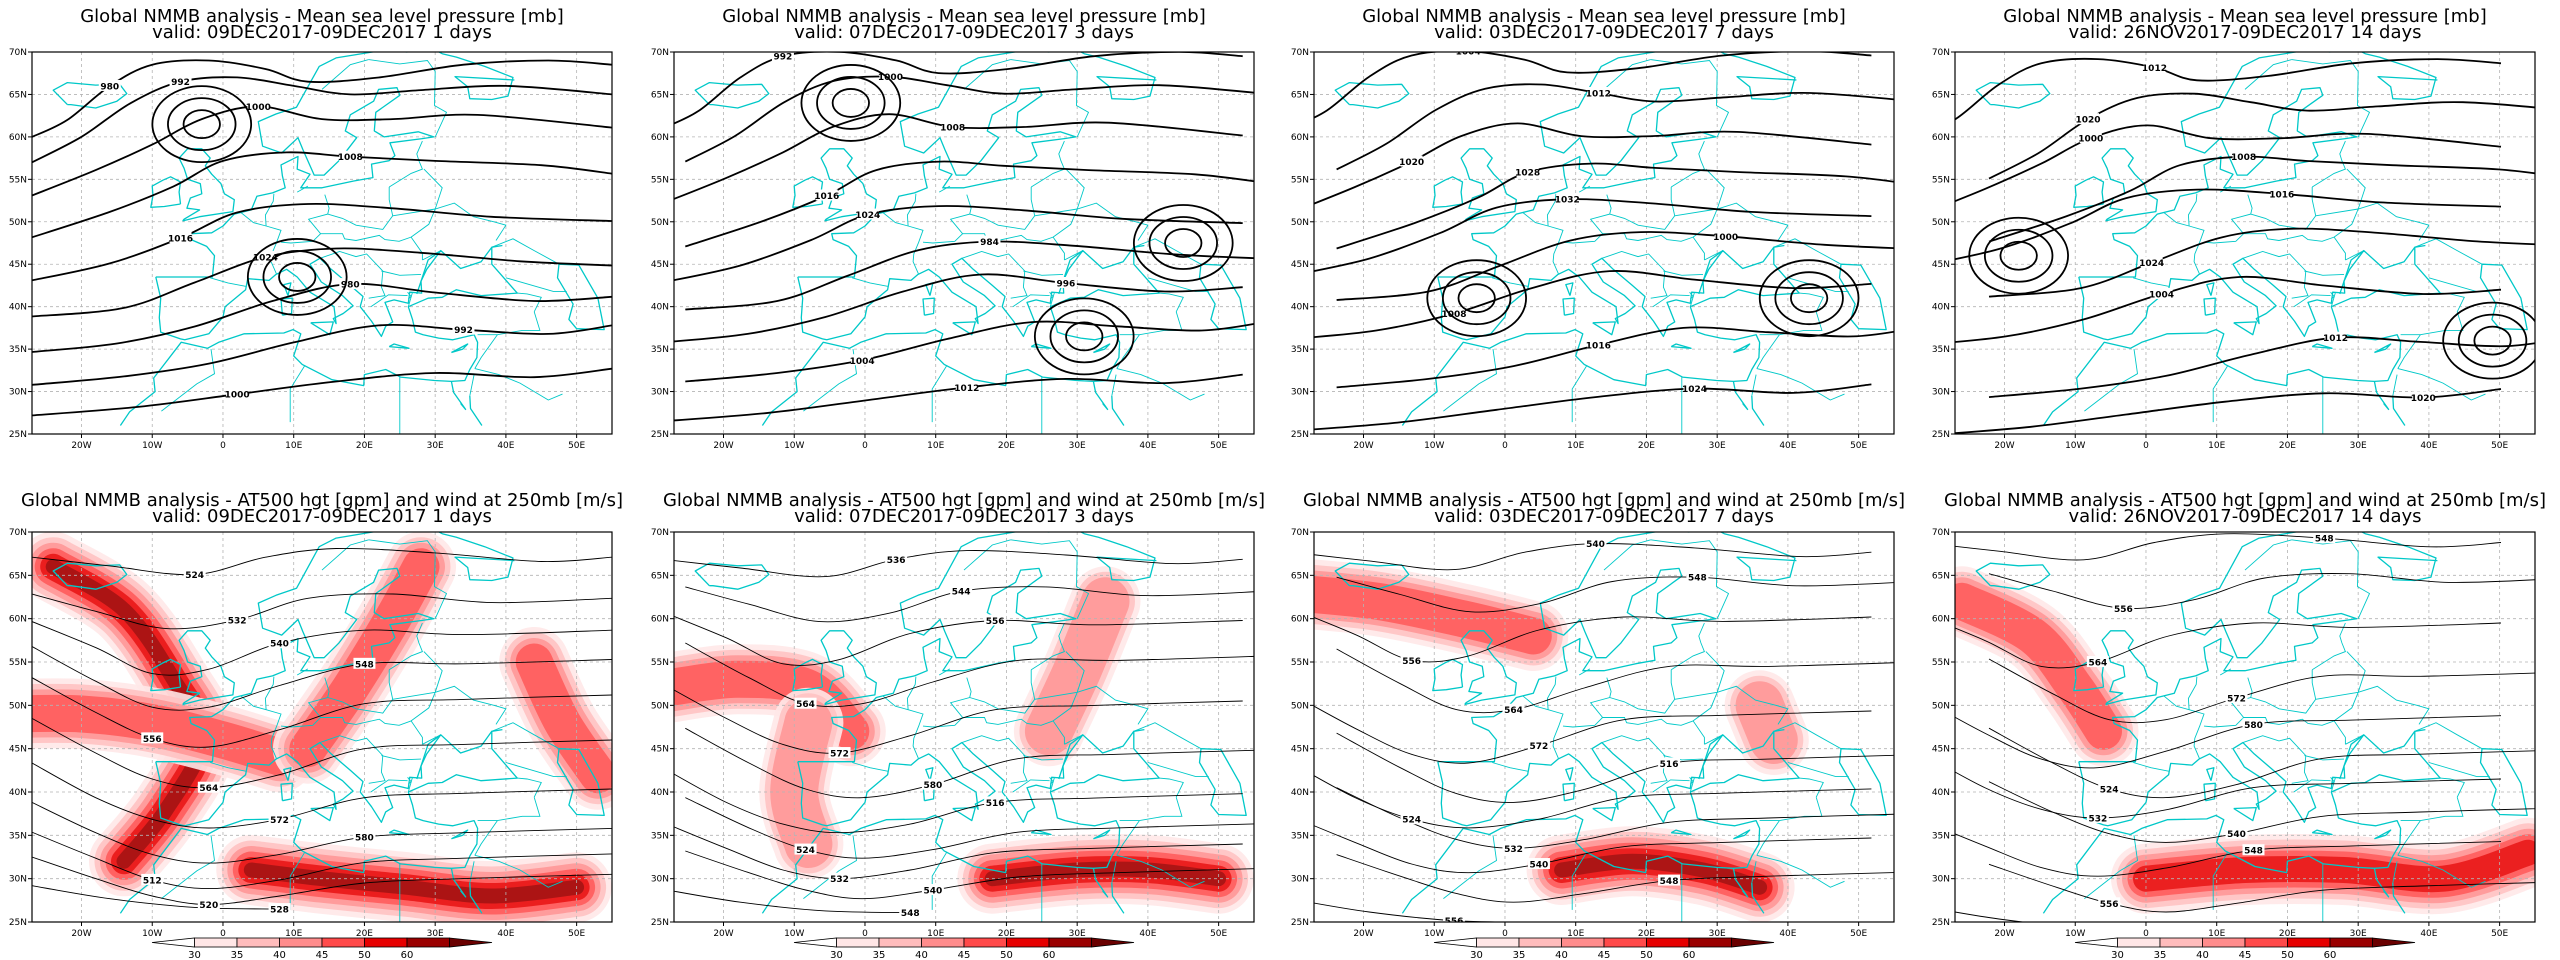 The width and height of the screenshot is (2560, 960). I want to click on map-frame, so click(964, 243).